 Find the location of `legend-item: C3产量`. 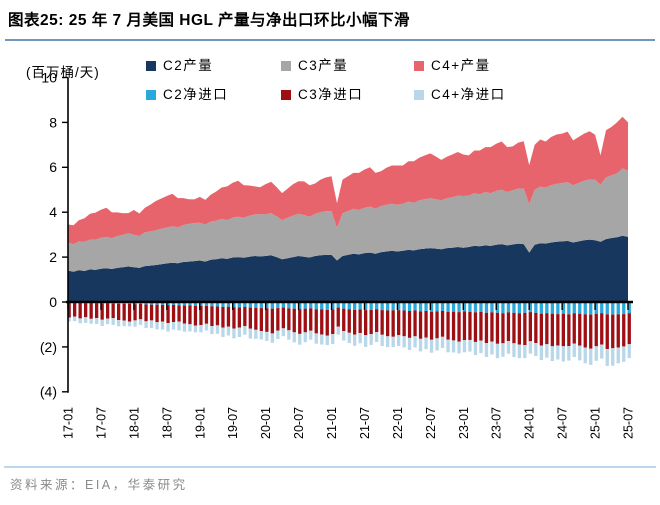

legend-item: C3产量 is located at coordinates (347, 65).